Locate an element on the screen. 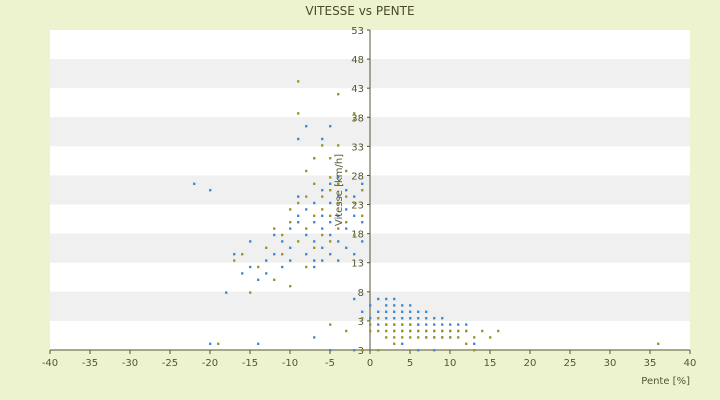 Image resolution: width=720 pixels, height=400 pixels. x-axis-ticks: -40 -35 -30 -25 -20 -15 -10 -5 0 5 10 15 20 25 30 35 40 is located at coordinates (369, 359).